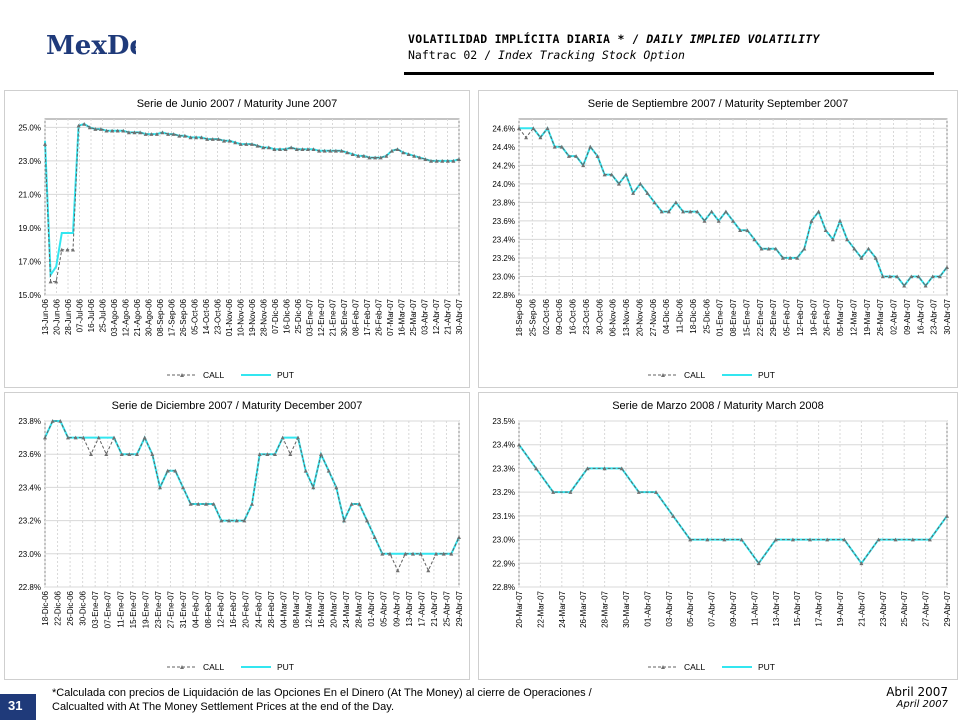 This screenshot has width=960, height=720. I want to click on x-tick-label: 12-Abr-07, so click(436, 316).